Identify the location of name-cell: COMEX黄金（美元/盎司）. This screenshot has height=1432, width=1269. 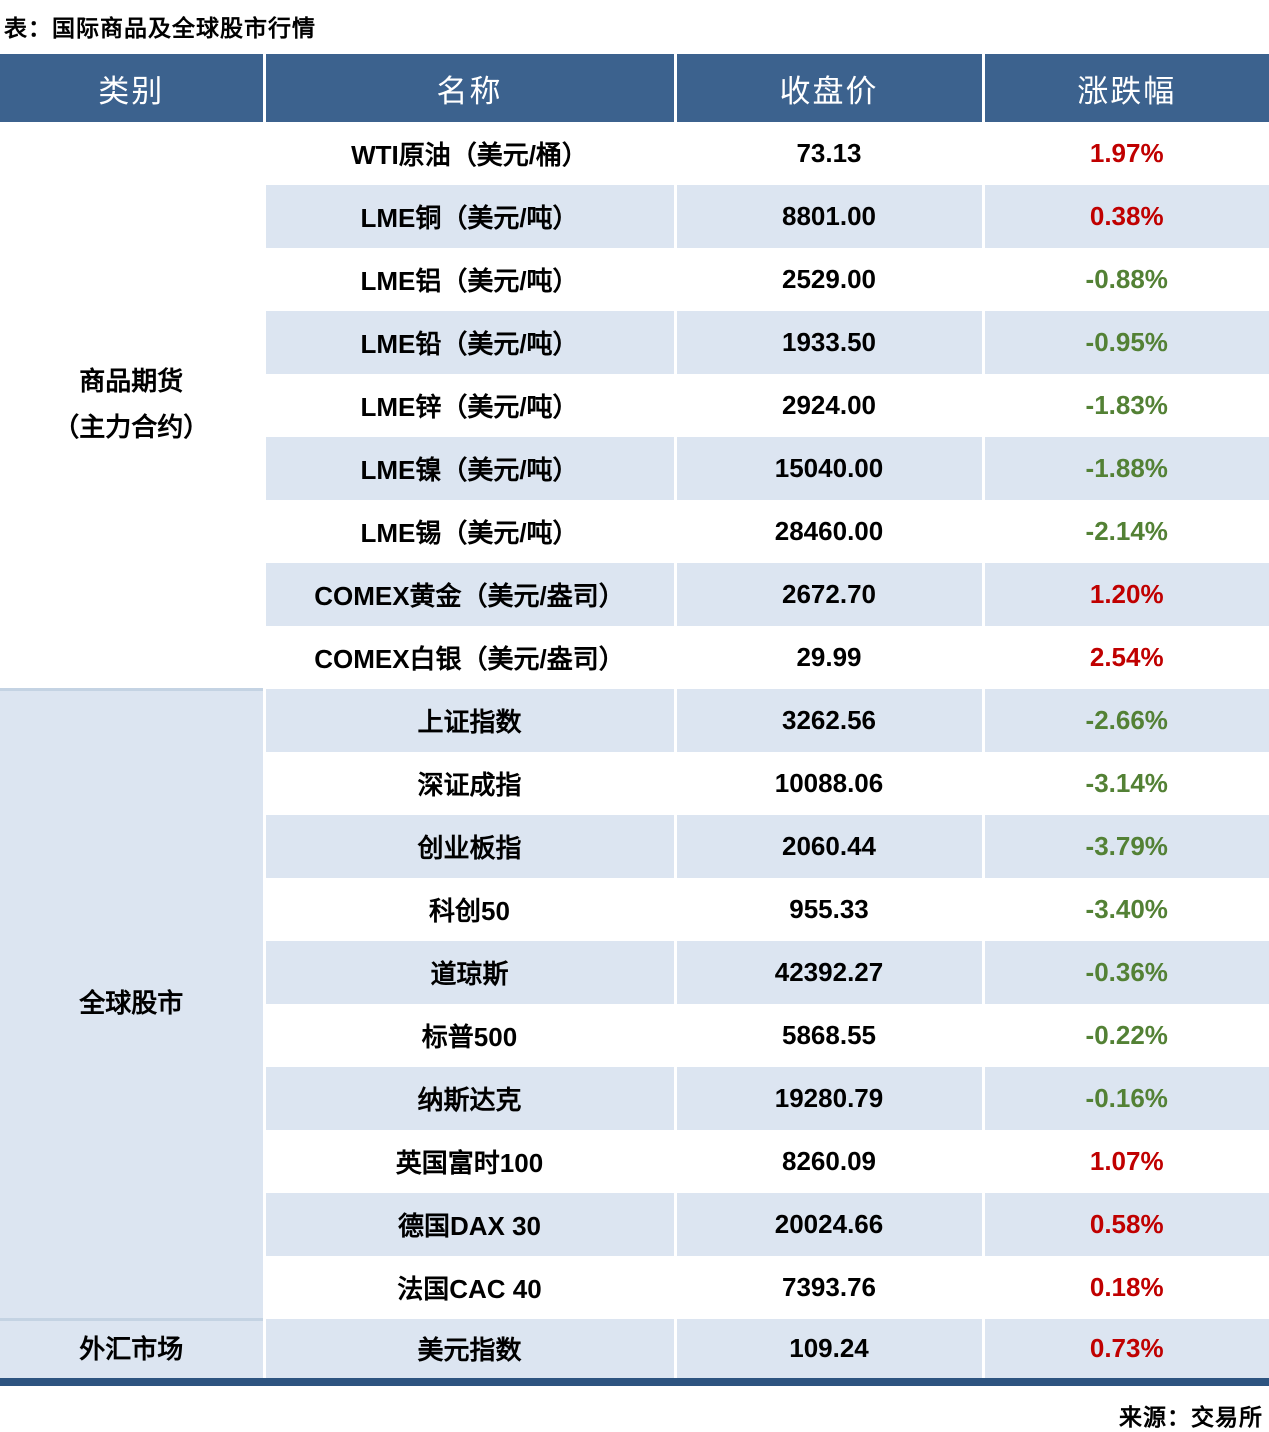
(468, 594).